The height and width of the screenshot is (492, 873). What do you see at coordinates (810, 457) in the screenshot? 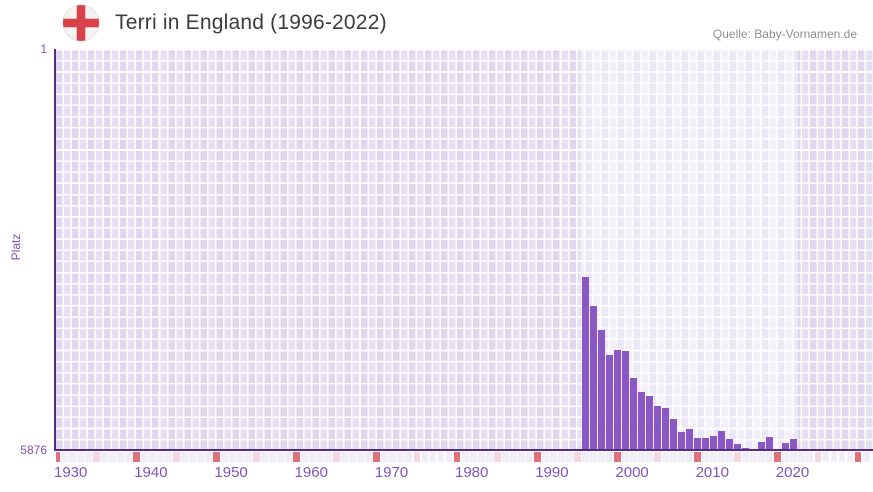
I see `year-cell-2024` at bounding box center [810, 457].